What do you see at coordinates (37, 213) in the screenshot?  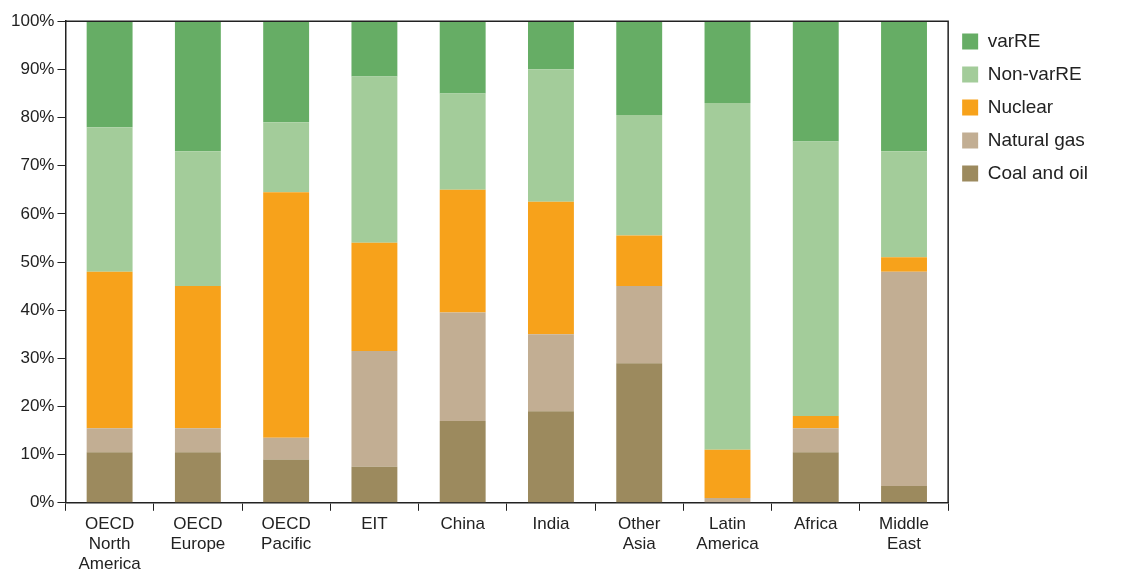 I see `y-tick-label: 60%` at bounding box center [37, 213].